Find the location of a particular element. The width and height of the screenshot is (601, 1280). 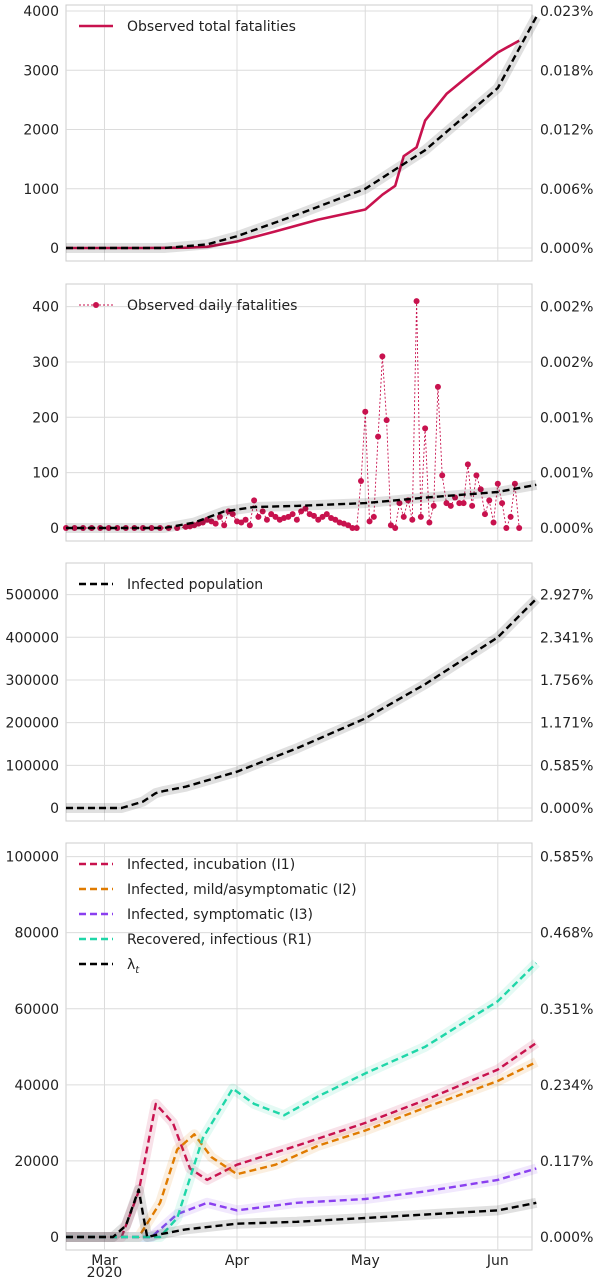

y-tick-label: 60000 is located at coordinates (36, 1010).